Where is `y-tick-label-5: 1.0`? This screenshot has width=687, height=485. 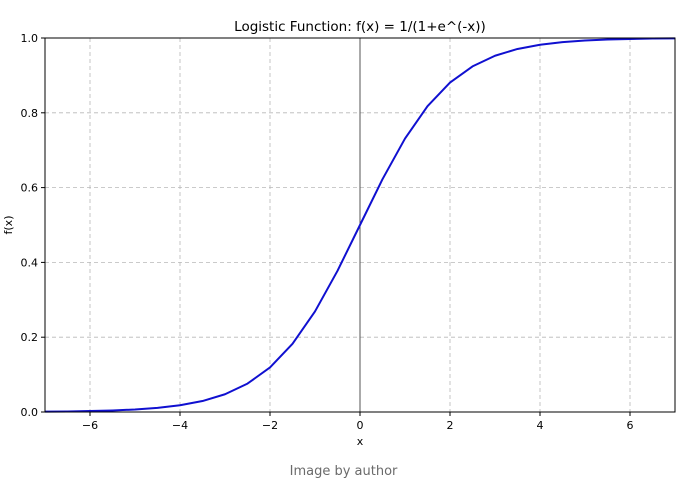
y-tick-label-5: 1.0 is located at coordinates (30, 38).